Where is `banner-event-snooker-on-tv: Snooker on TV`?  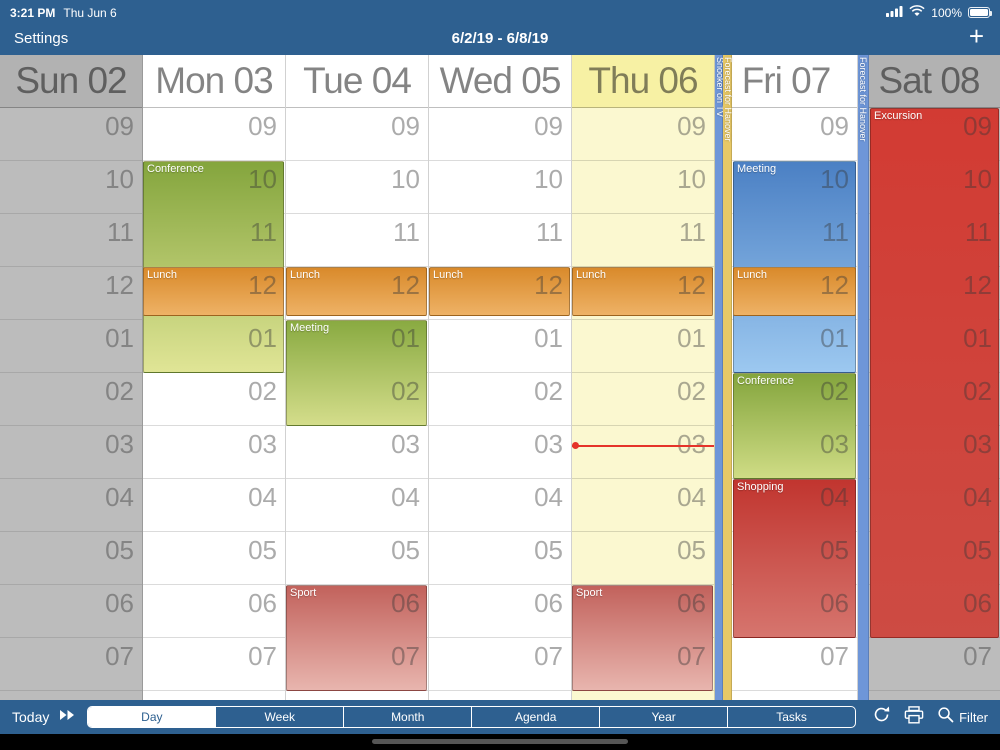 banner-event-snooker-on-tv: Snooker on TV is located at coordinates (720, 377).